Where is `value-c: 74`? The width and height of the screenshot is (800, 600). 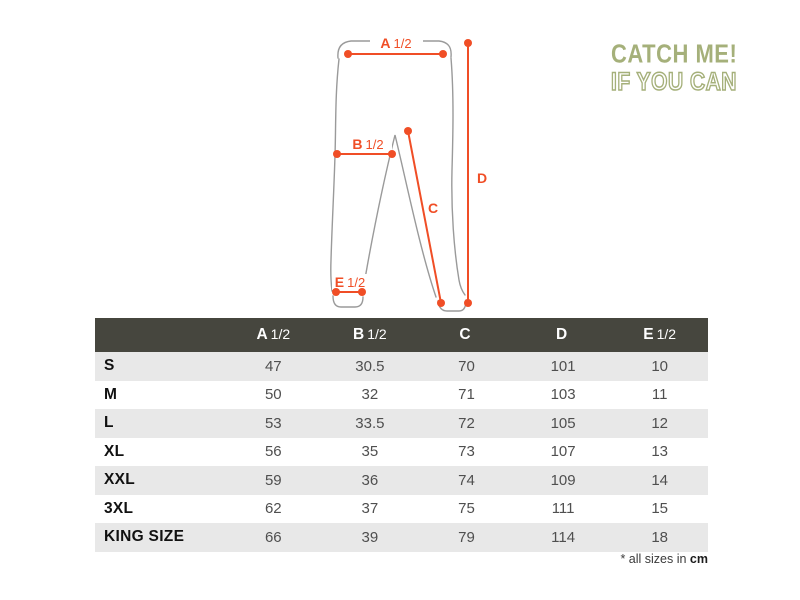 value-c: 74 is located at coordinates (466, 480).